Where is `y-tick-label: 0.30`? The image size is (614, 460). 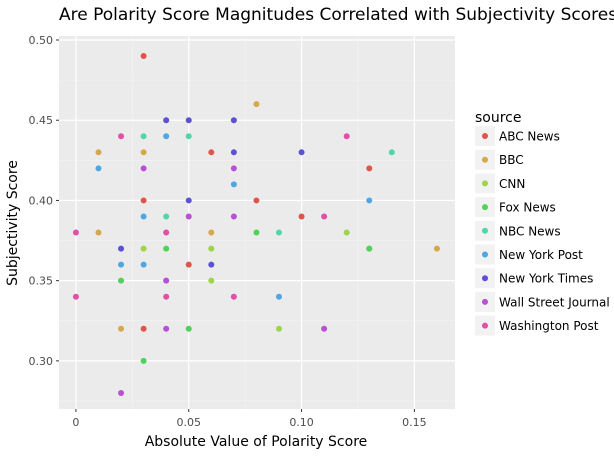
y-tick-label: 0.30 is located at coordinates (41, 361).